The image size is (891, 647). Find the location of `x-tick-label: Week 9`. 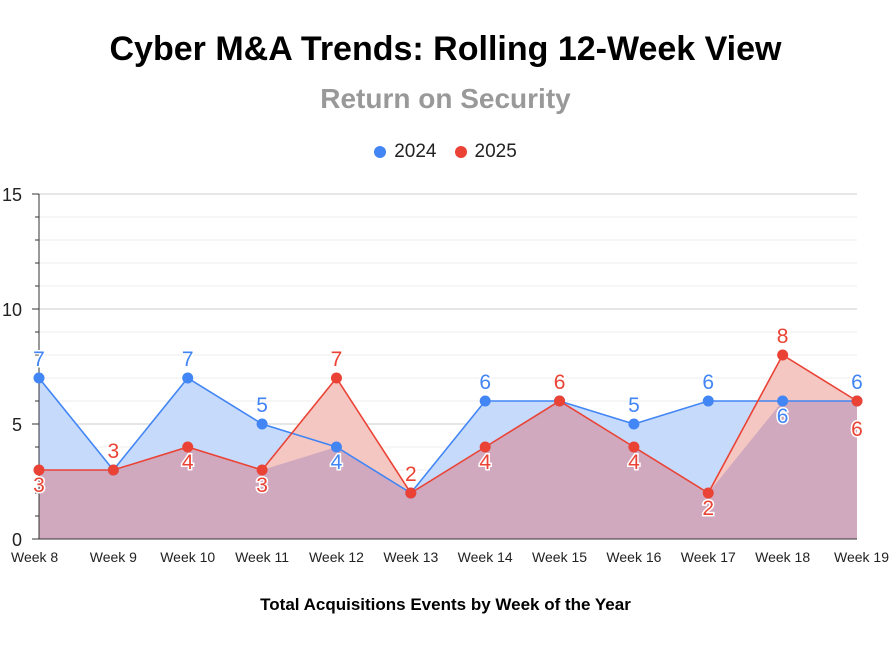

x-tick-label: Week 9 is located at coordinates (113, 557).